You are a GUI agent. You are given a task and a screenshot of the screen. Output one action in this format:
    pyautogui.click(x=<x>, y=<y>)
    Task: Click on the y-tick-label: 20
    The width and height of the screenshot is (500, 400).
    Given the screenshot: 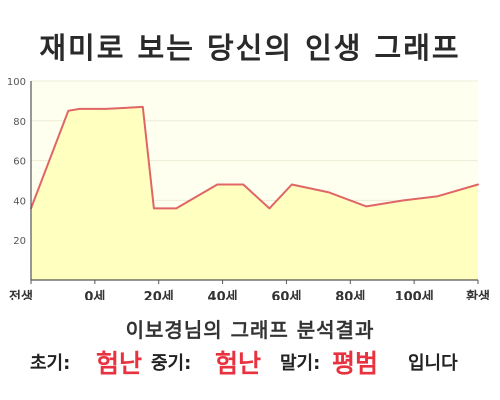 What is the action you would take?
    pyautogui.click(x=19, y=241)
    